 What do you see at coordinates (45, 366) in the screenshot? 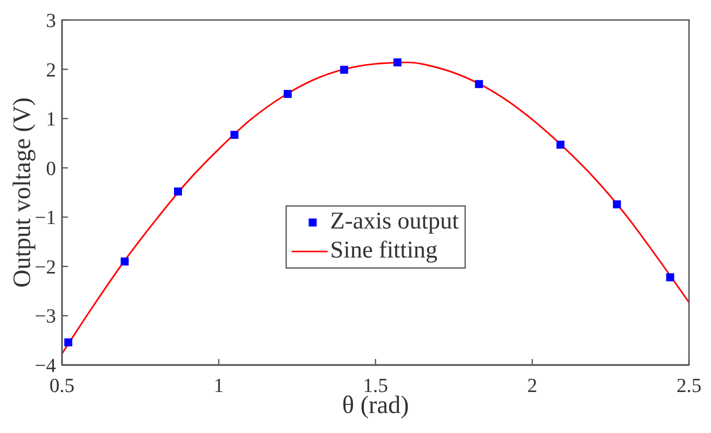
I see `y-tick-label: −4` at bounding box center [45, 366].